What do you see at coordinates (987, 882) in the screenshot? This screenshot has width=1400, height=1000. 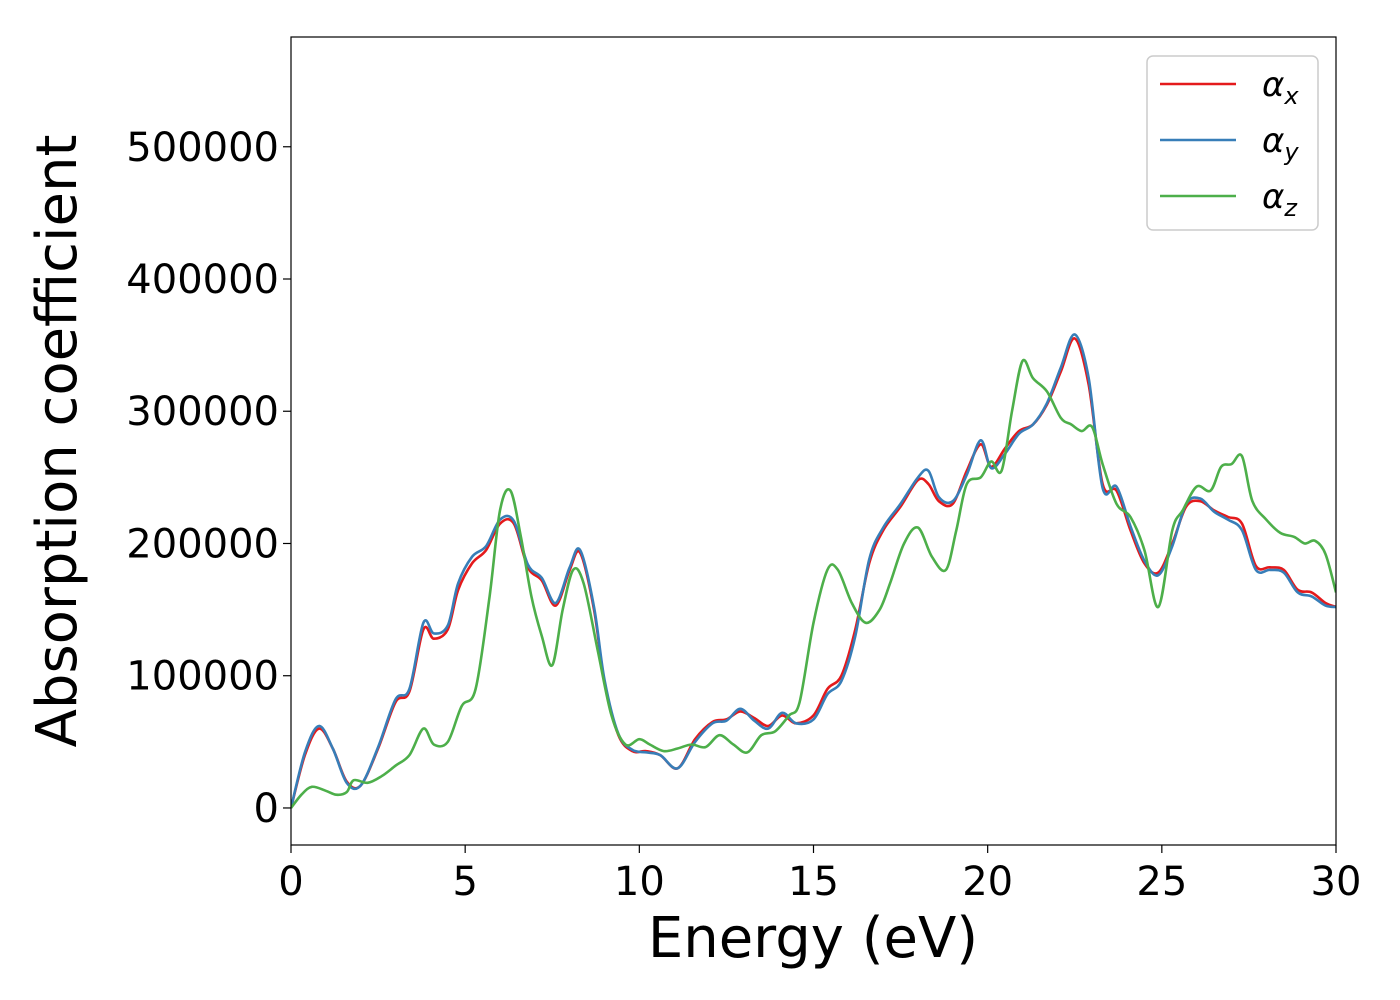 I see `x-tick-label: 20` at bounding box center [987, 882].